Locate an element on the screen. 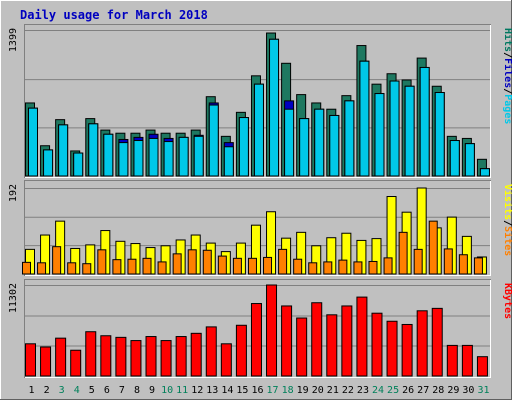  x-tick-label: 3 is located at coordinates (62, 390).